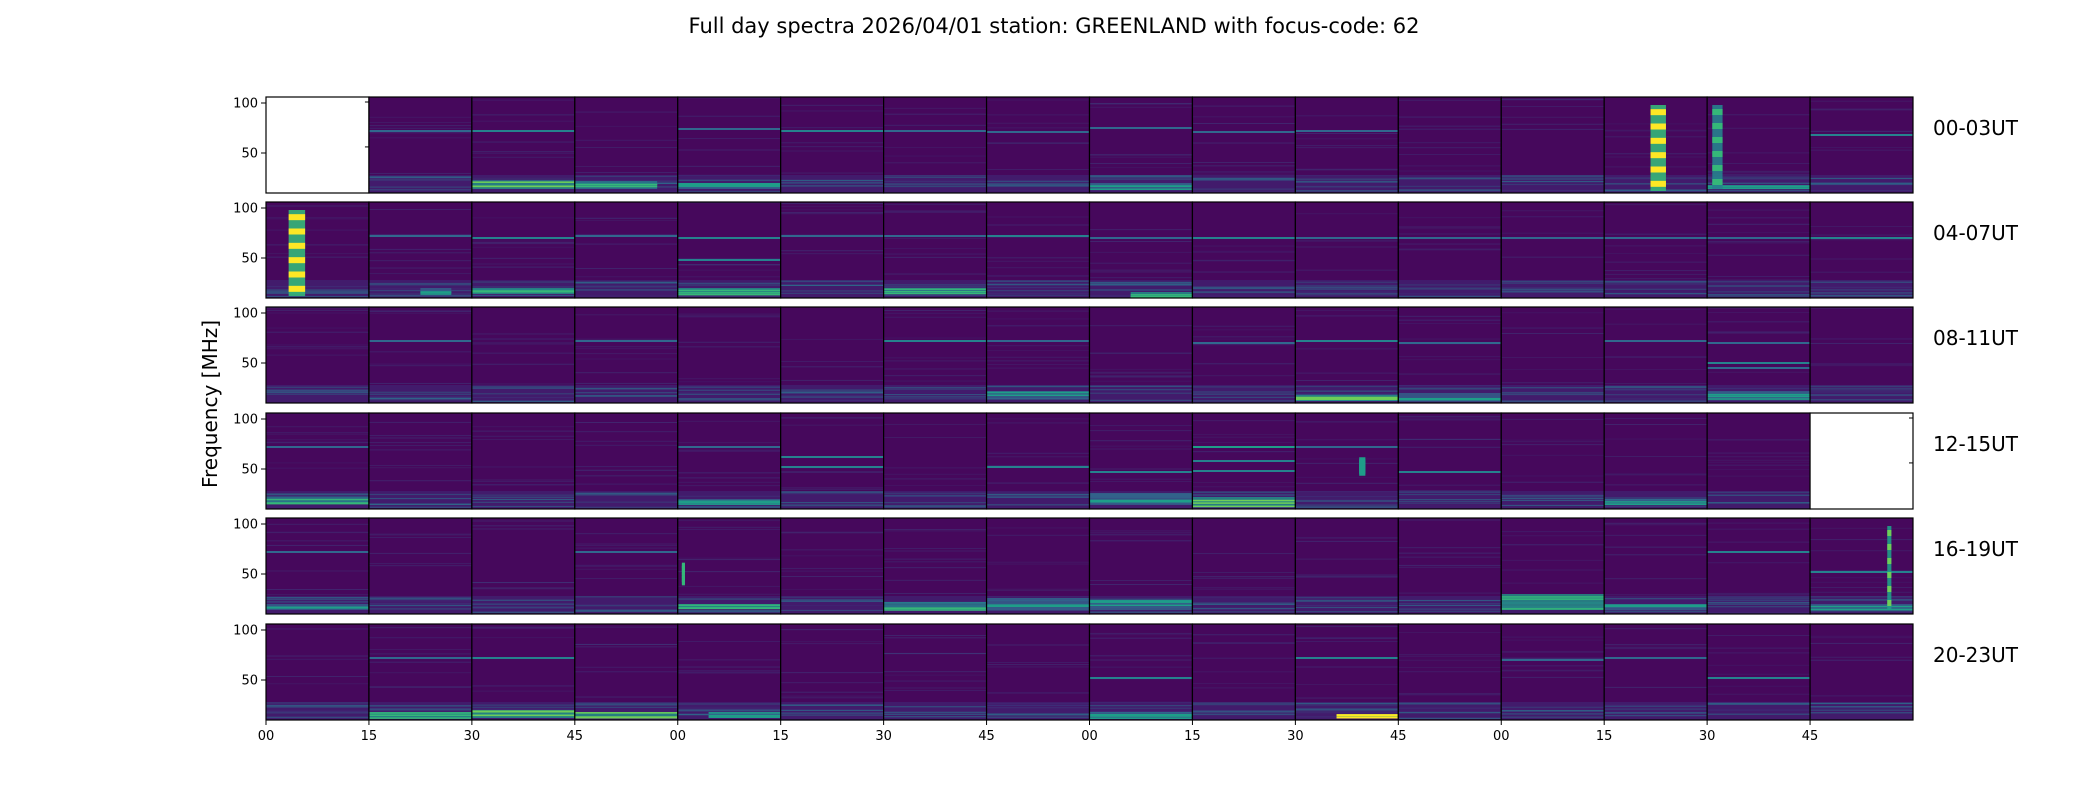 The height and width of the screenshot is (800, 2100). Describe the element at coordinates (297, 253) in the screenshot. I see `impulse-band` at that location.